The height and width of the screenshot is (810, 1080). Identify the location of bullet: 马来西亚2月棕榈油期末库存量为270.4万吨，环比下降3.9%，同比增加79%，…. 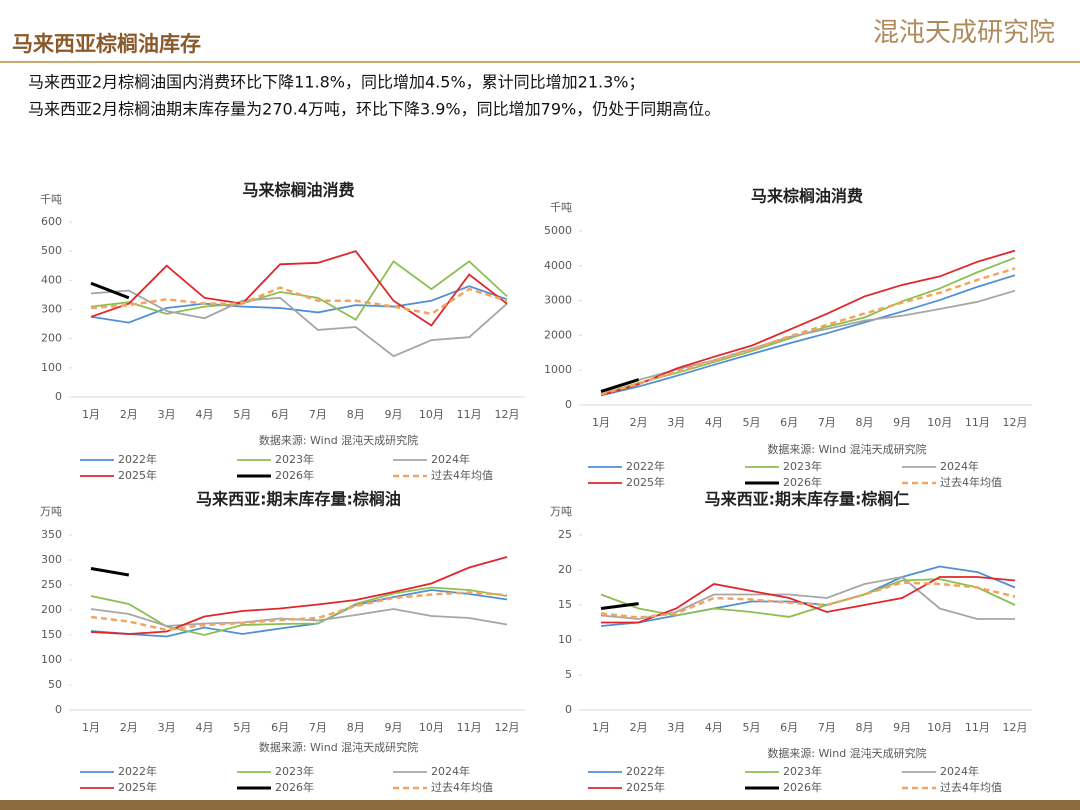
(374, 109).